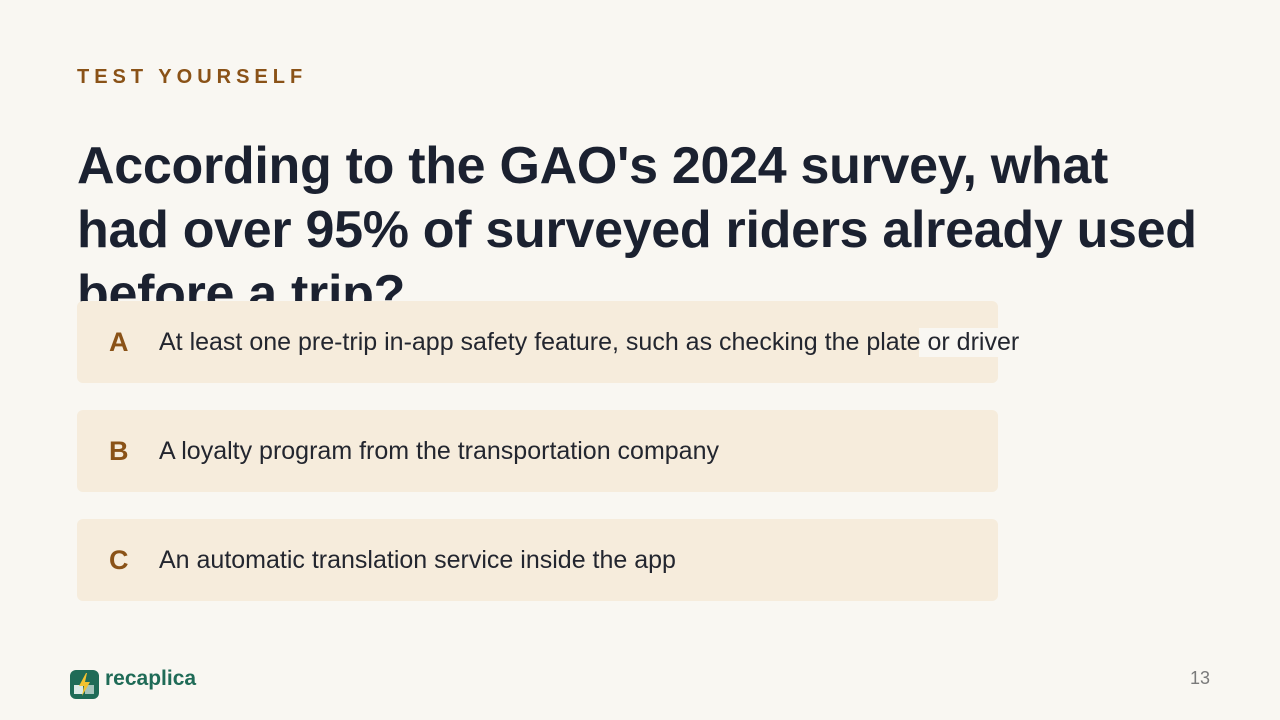  I want to click on brand-name: recaplica, so click(151, 678).